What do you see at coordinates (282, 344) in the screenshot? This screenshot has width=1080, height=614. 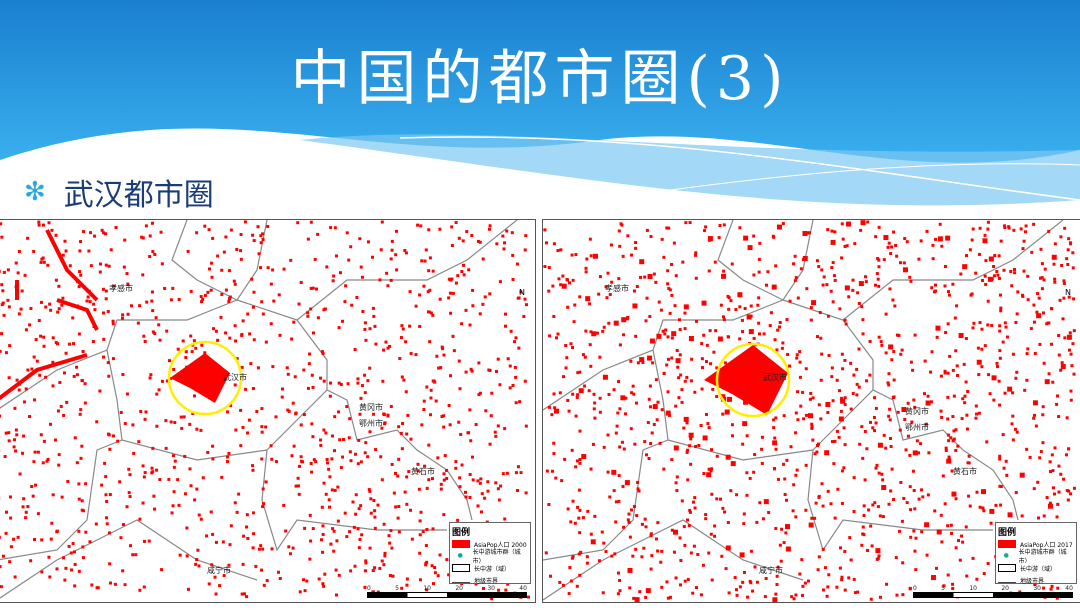 I see `boundary-line` at bounding box center [282, 344].